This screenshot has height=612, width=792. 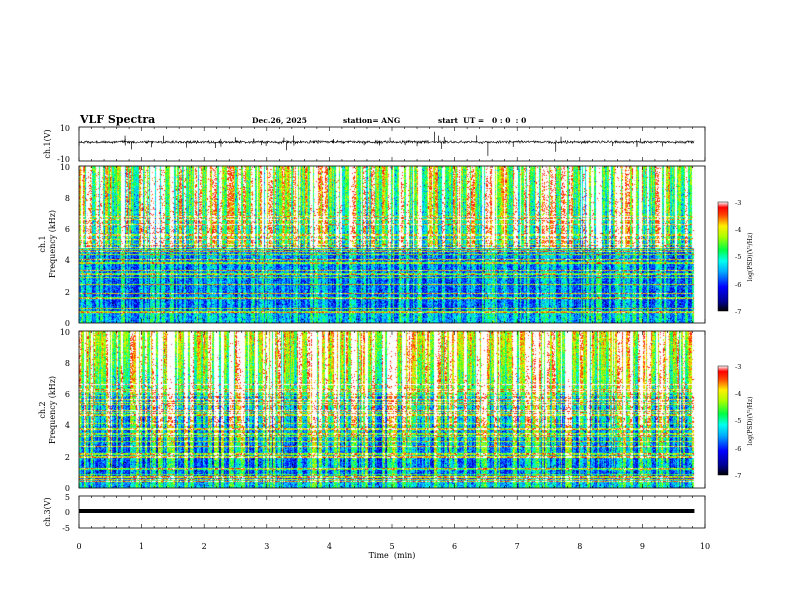 What do you see at coordinates (482, 120) in the screenshot?
I see `start-time-label: start UT = 0 : 0 : 0` at bounding box center [482, 120].